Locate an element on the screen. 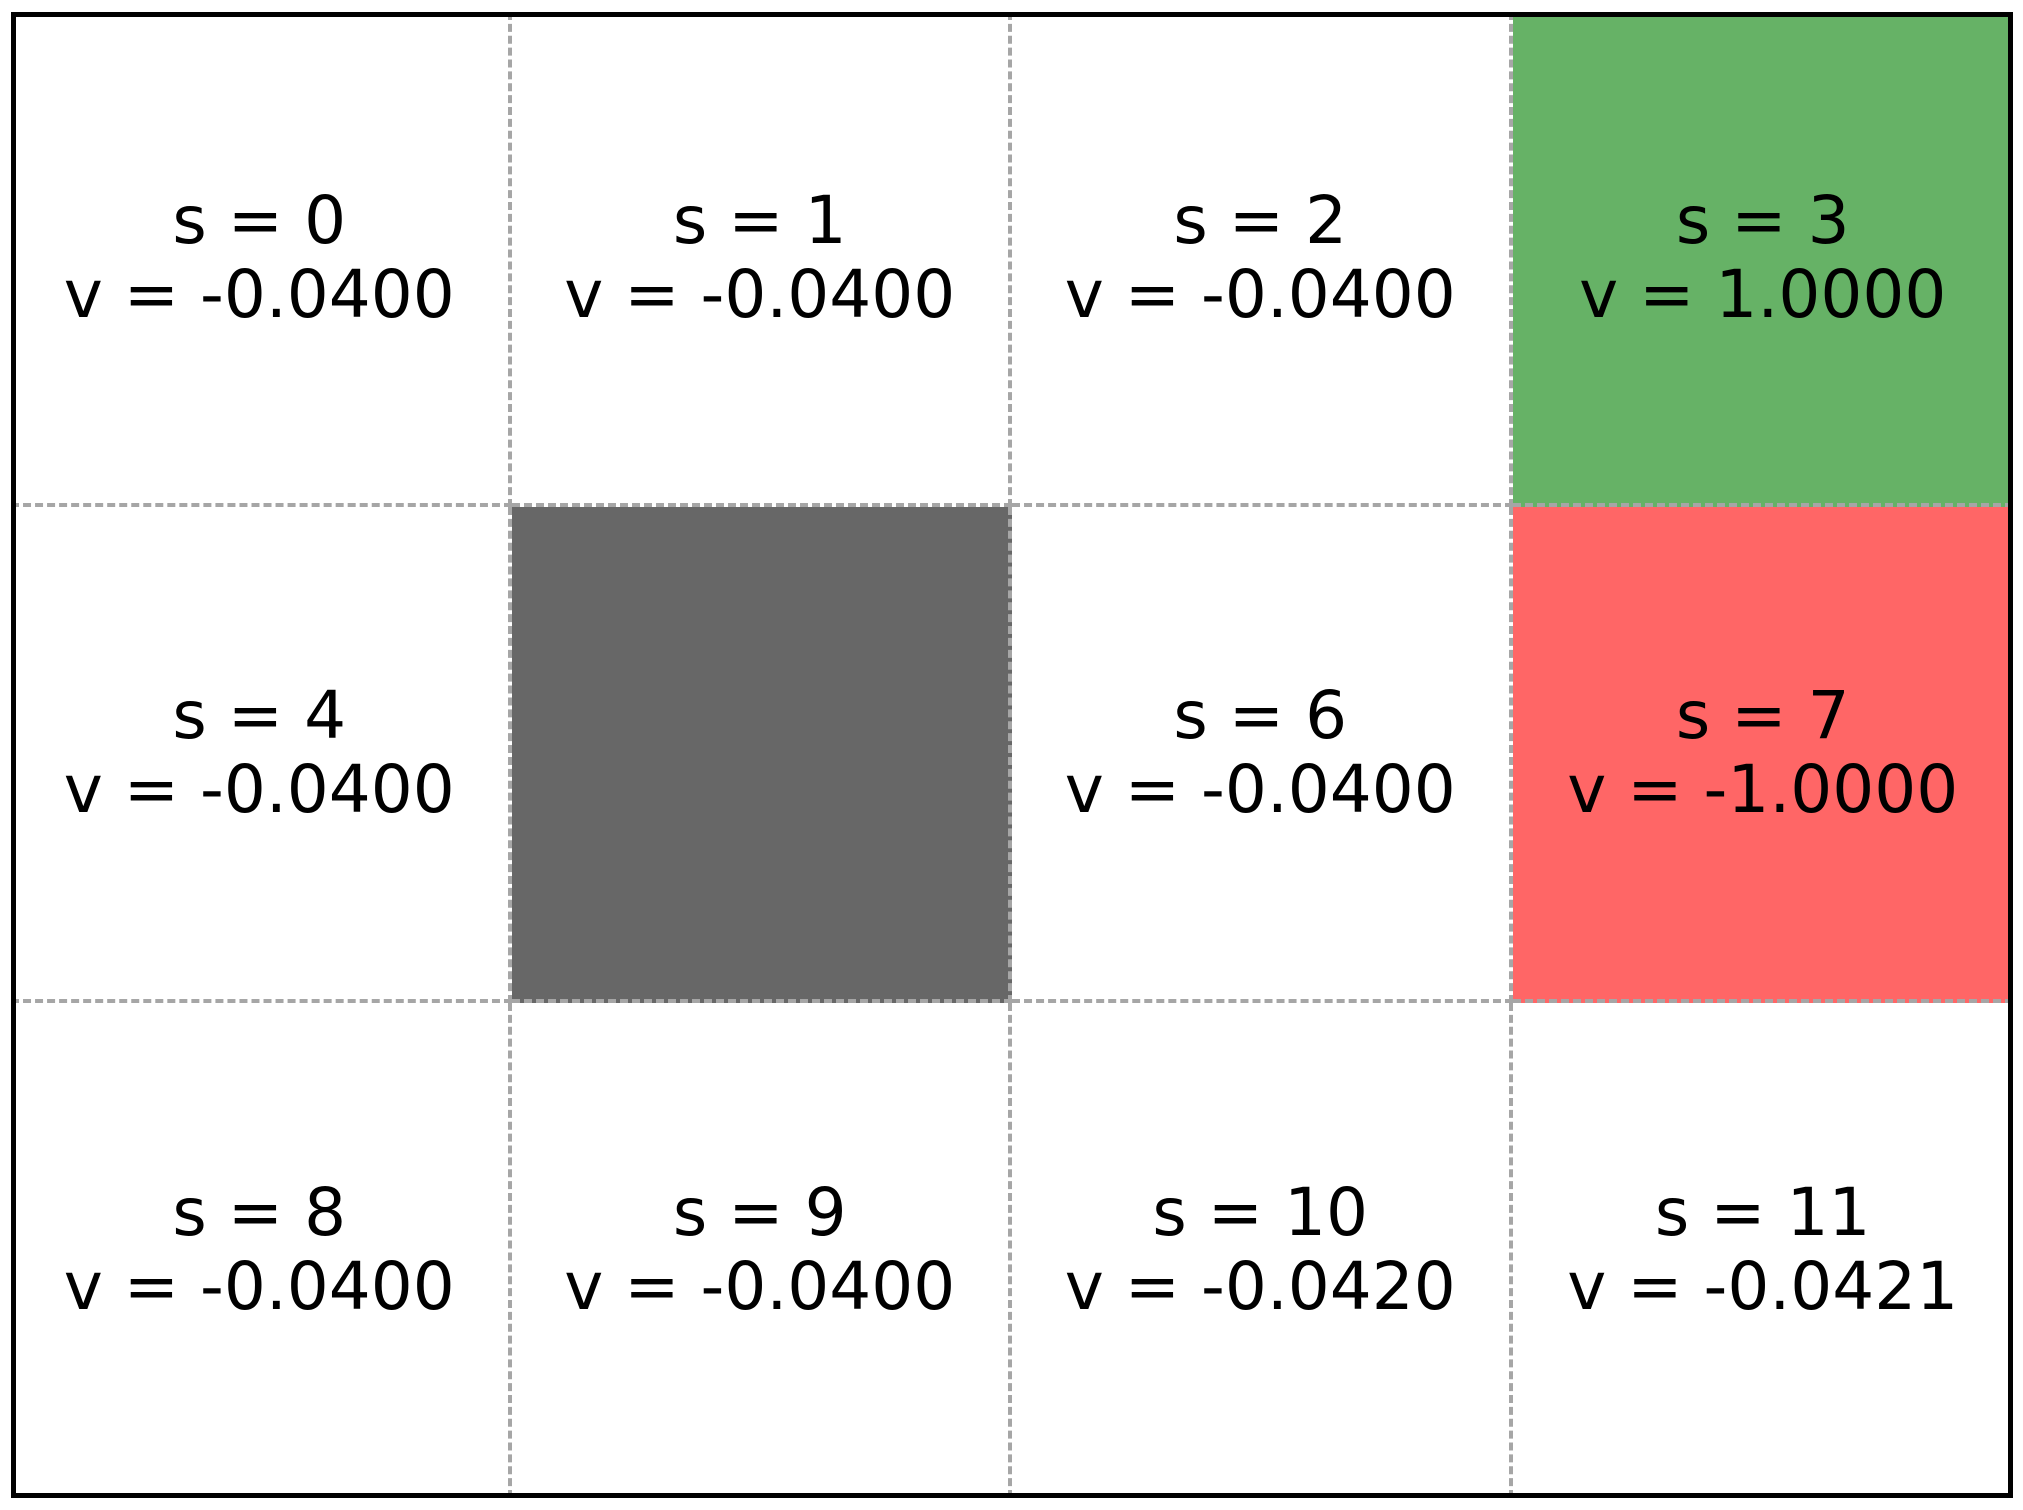 The height and width of the screenshot is (1510, 2023). state-label: s = 11 is located at coordinates (1762, 1213).